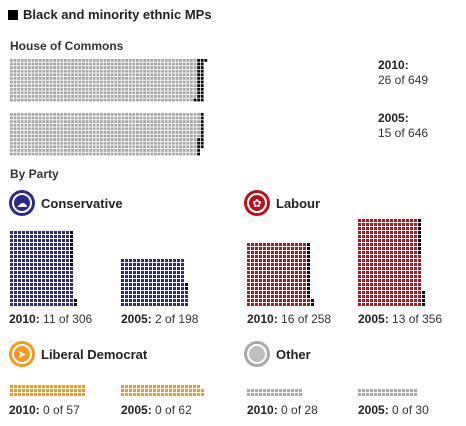 The image size is (466, 426). Describe the element at coordinates (94, 354) in the screenshot. I see `party-name-libdem: Liberal Democrat` at that location.